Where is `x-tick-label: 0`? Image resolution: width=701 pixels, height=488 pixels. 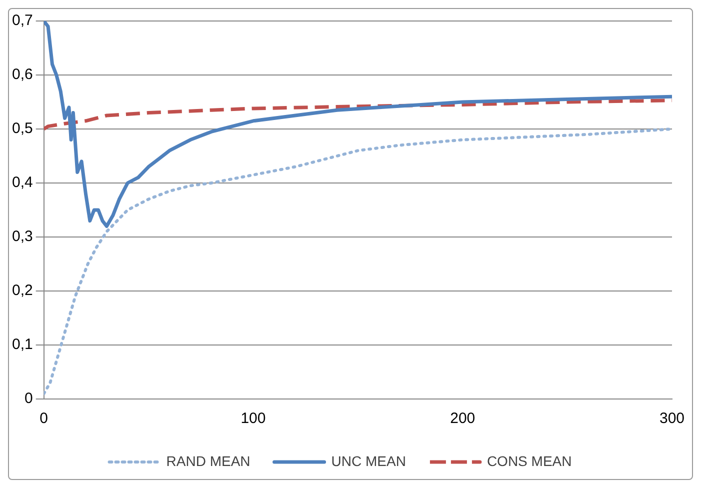
x-tick-label: 0 is located at coordinates (44, 419).